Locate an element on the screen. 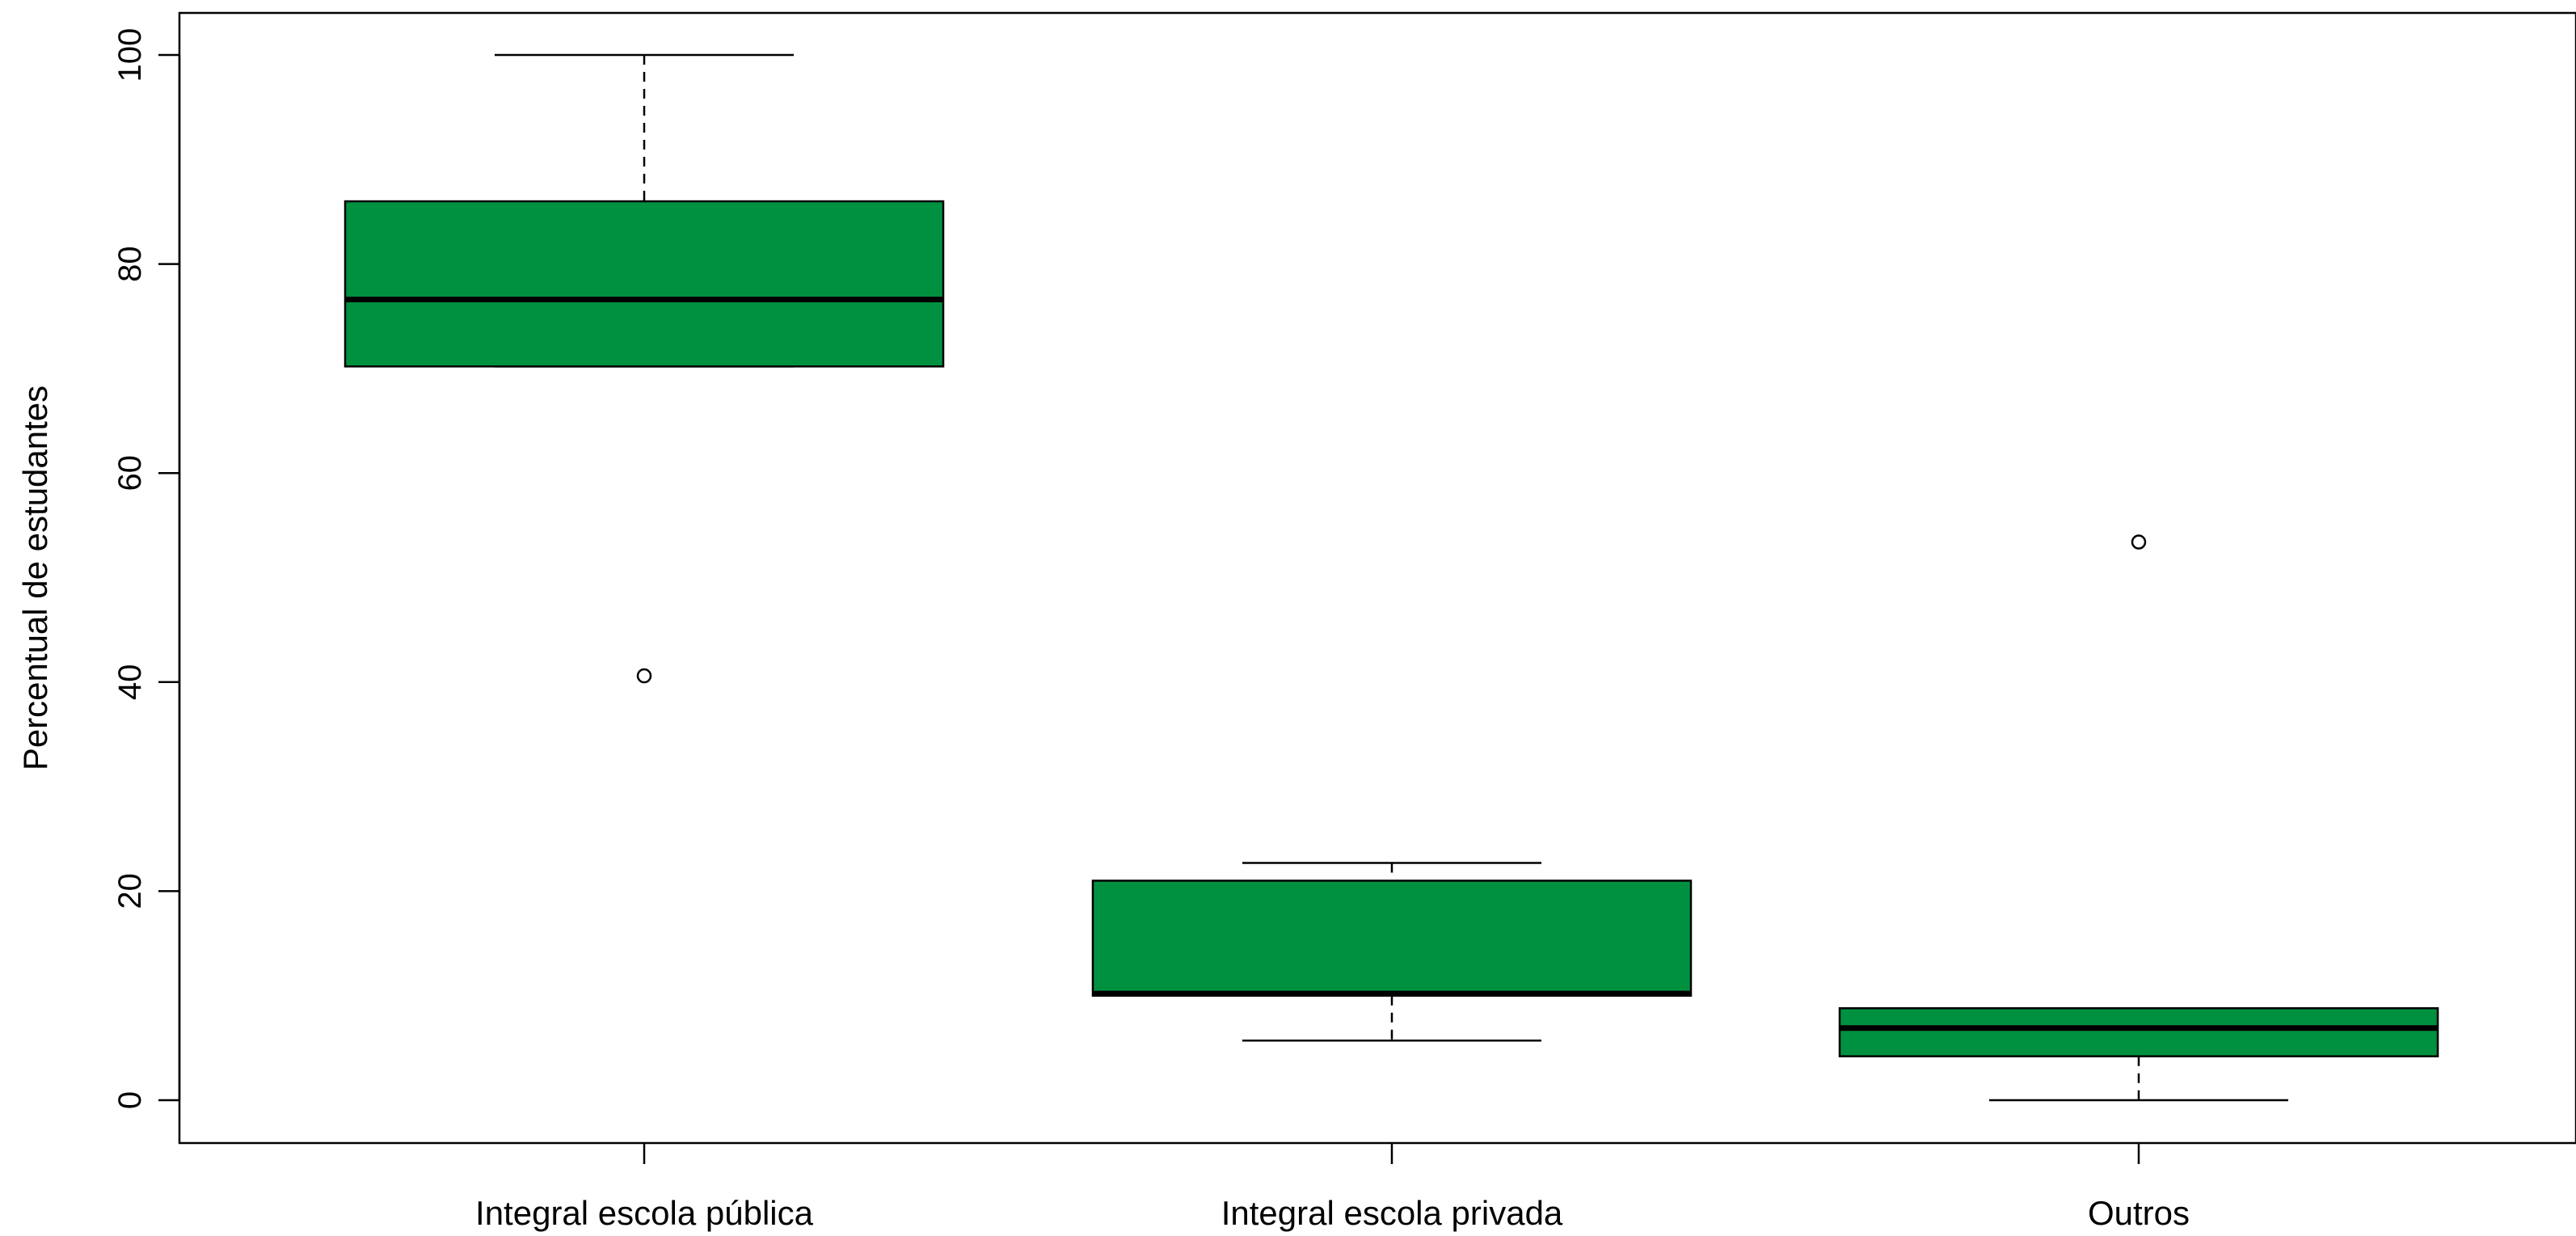  x-category-label-1: Integral escola privada is located at coordinates (1392, 1213).